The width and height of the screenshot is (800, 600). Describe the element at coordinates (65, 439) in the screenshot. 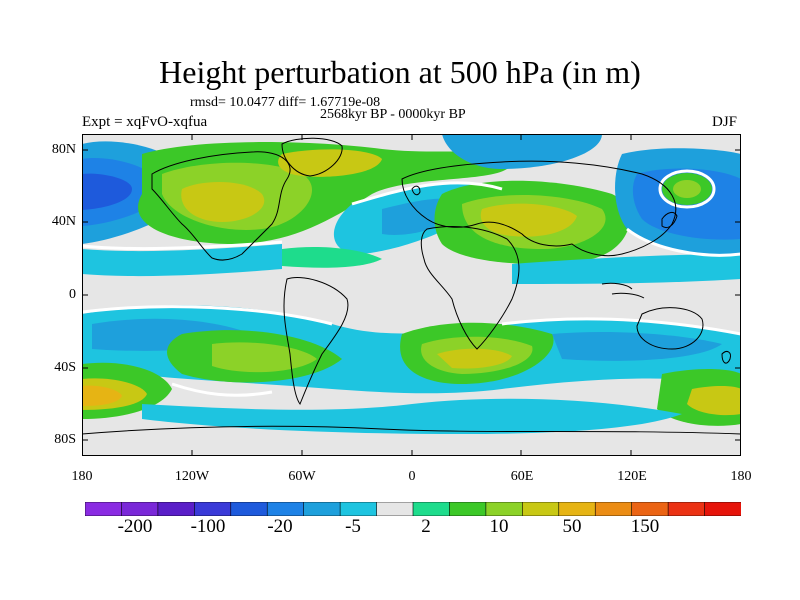

I see `lat-tick-80s: 80S` at that location.